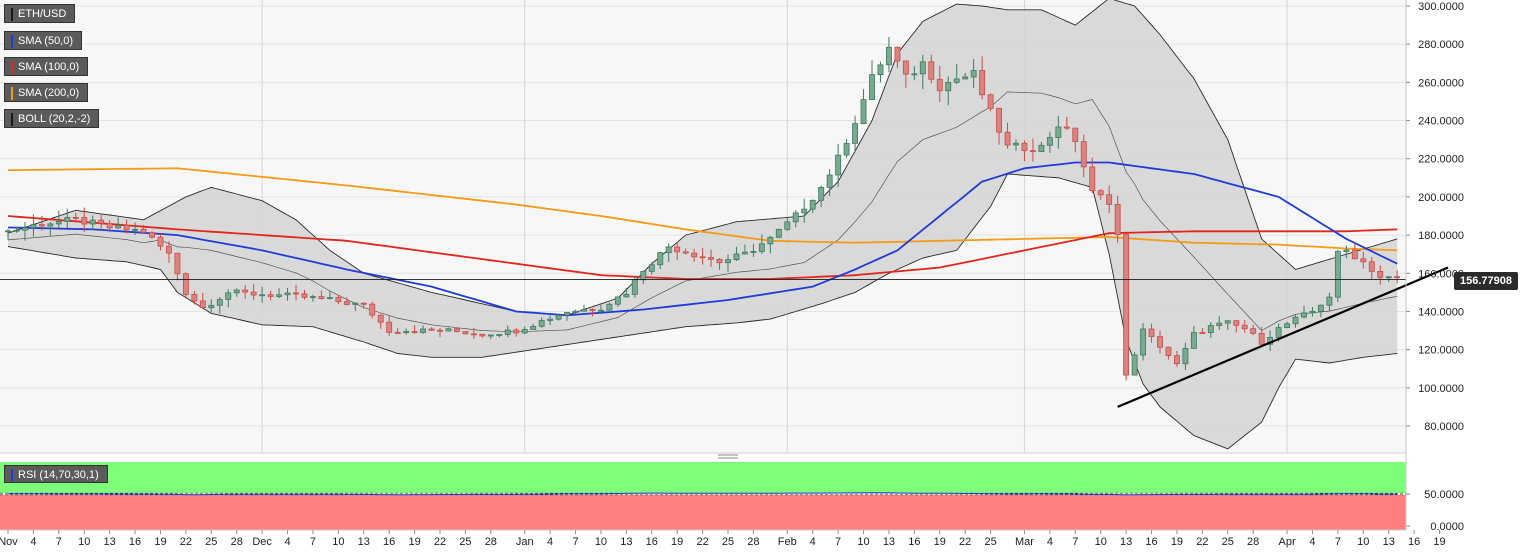  I want to click on support-trendline, so click(1283, 337).